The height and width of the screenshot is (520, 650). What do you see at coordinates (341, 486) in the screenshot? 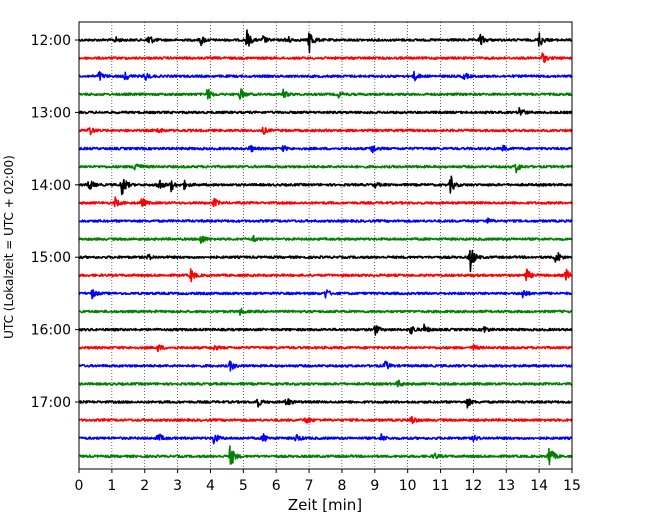
I see `x-tick-label: 8` at bounding box center [341, 486].